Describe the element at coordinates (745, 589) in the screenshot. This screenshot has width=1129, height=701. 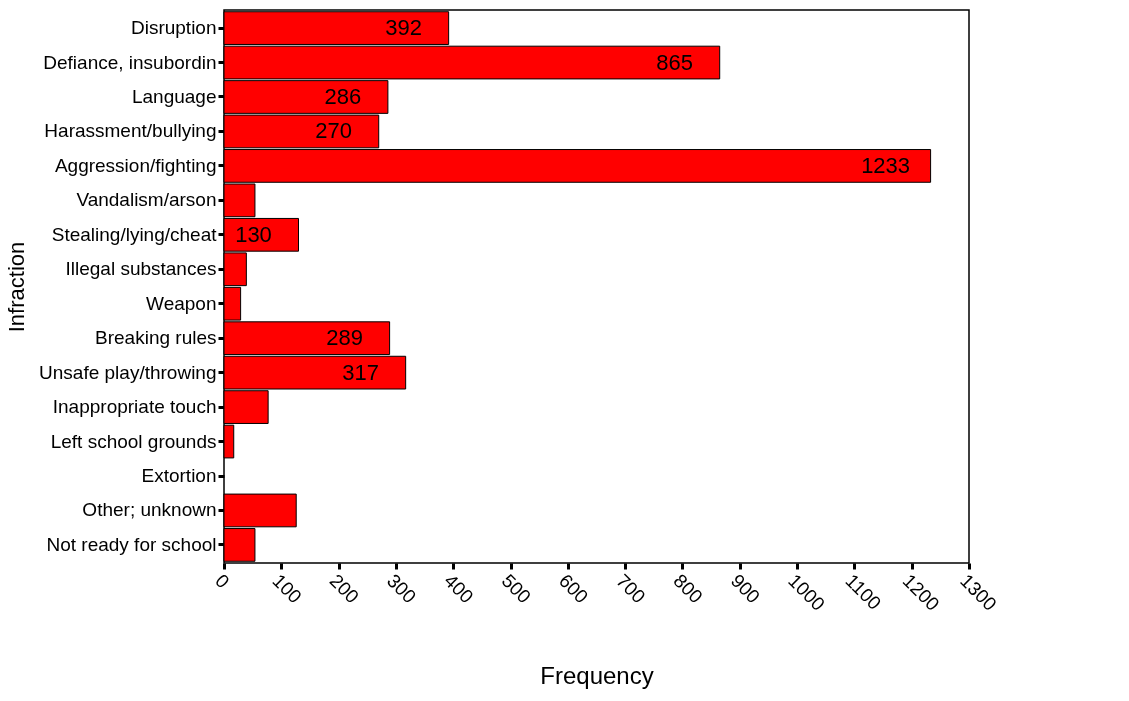
I see `x-tick-label: 900` at that location.